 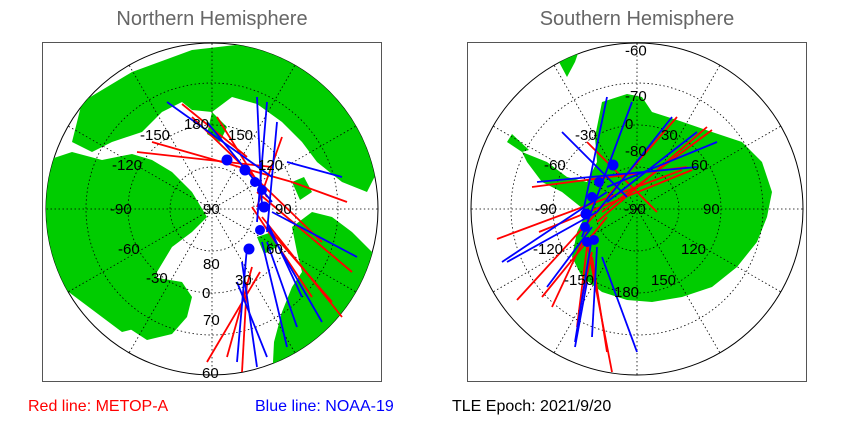 What do you see at coordinates (212, 19) in the screenshot?
I see `north-hemisphere-title: Northern Hemisphere` at bounding box center [212, 19].